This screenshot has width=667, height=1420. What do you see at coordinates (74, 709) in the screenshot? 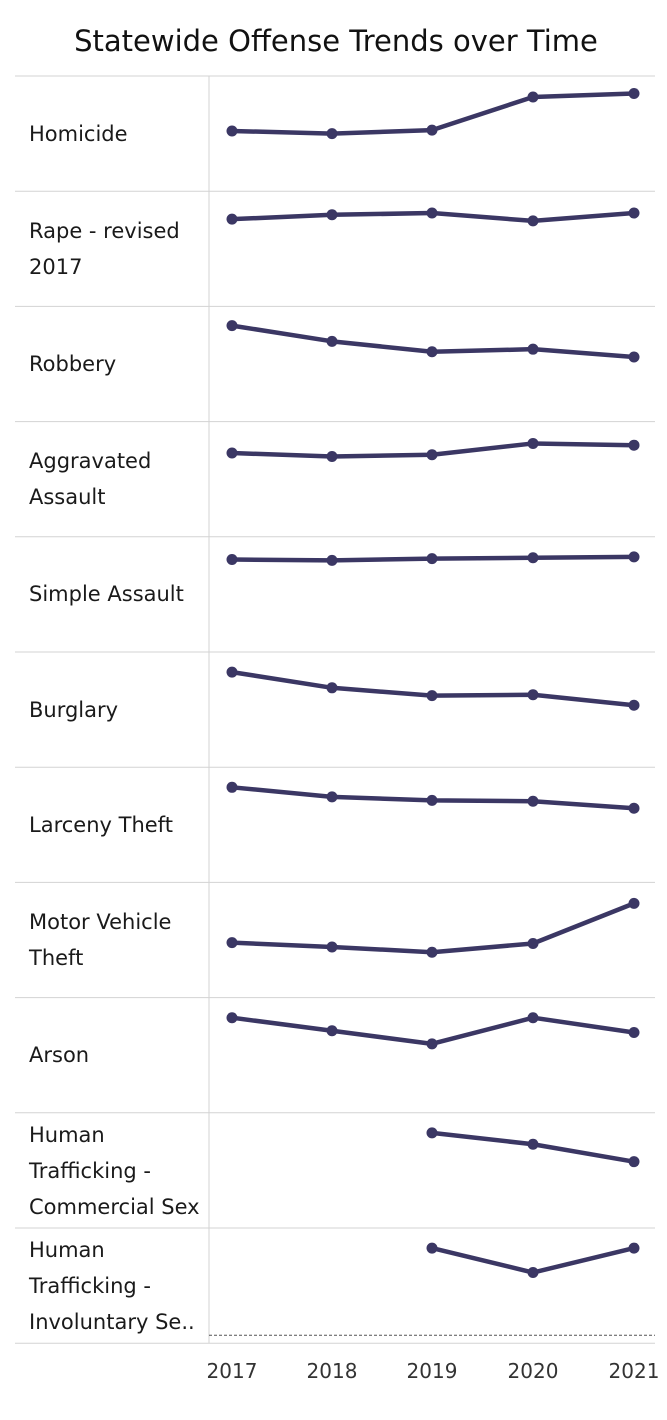
I see `row-label: Burglary` at bounding box center [74, 709].